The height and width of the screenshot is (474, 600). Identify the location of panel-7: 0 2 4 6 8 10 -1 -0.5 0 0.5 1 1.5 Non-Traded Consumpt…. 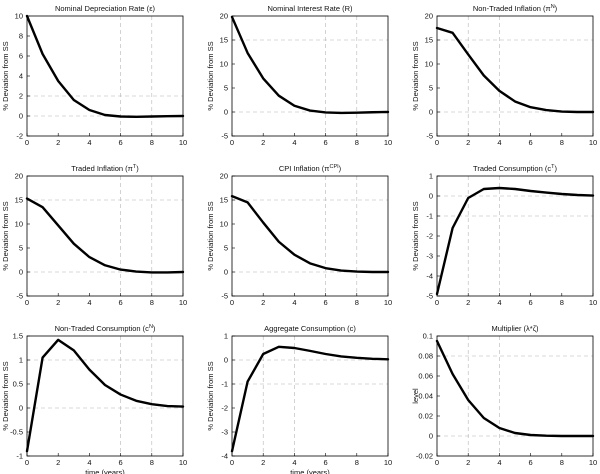
(94, 399).